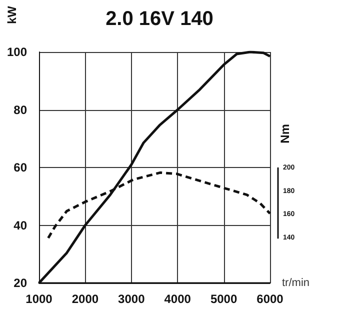 This screenshot has width=342, height=312. Describe the element at coordinates (132, 299) in the screenshot. I see `x-tick-label: 3000` at that location.